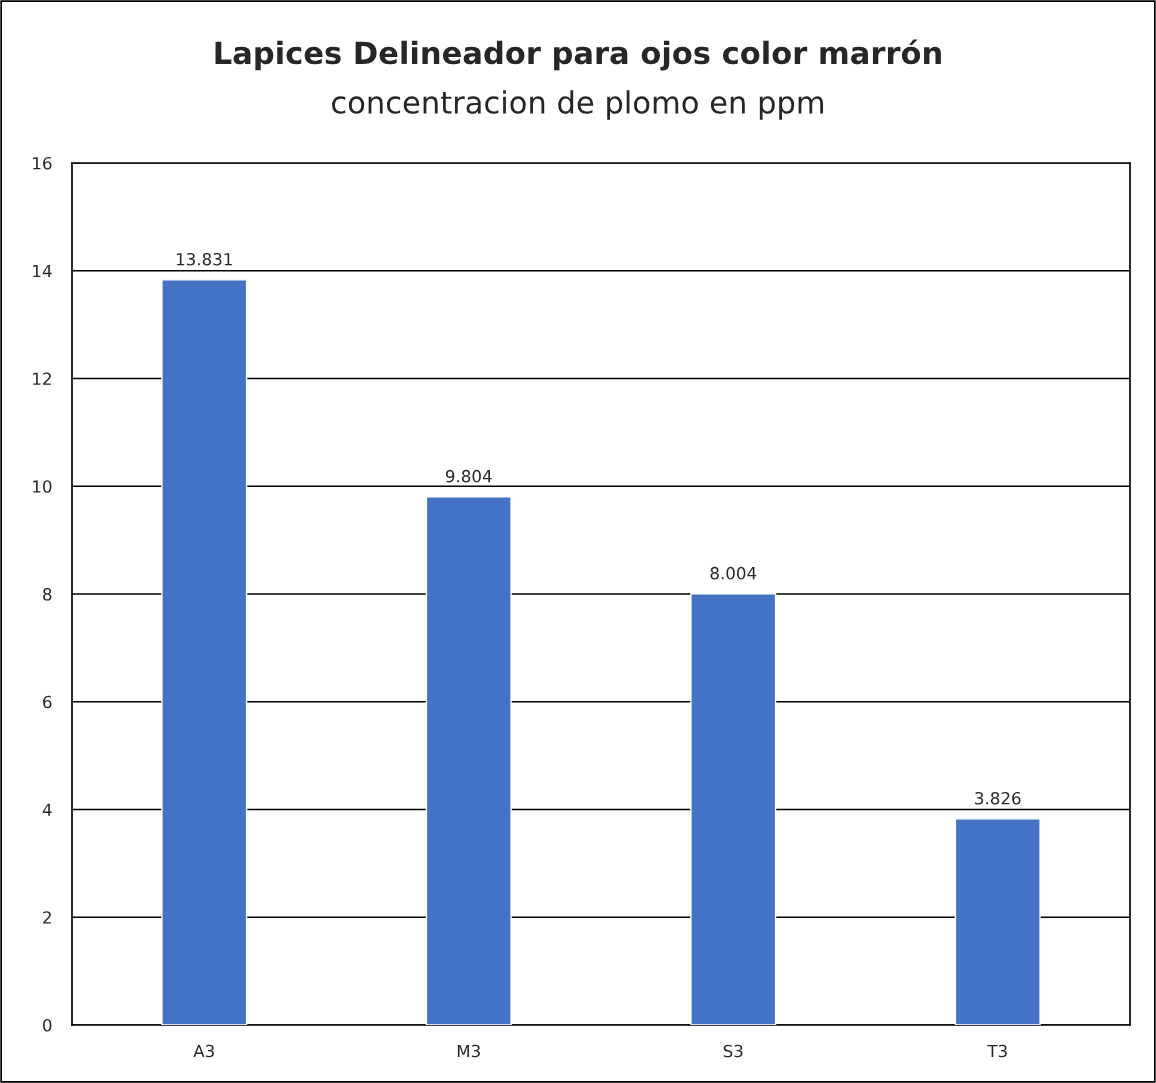  Describe the element at coordinates (733, 573) in the screenshot. I see `data-label: 8.004` at that location.